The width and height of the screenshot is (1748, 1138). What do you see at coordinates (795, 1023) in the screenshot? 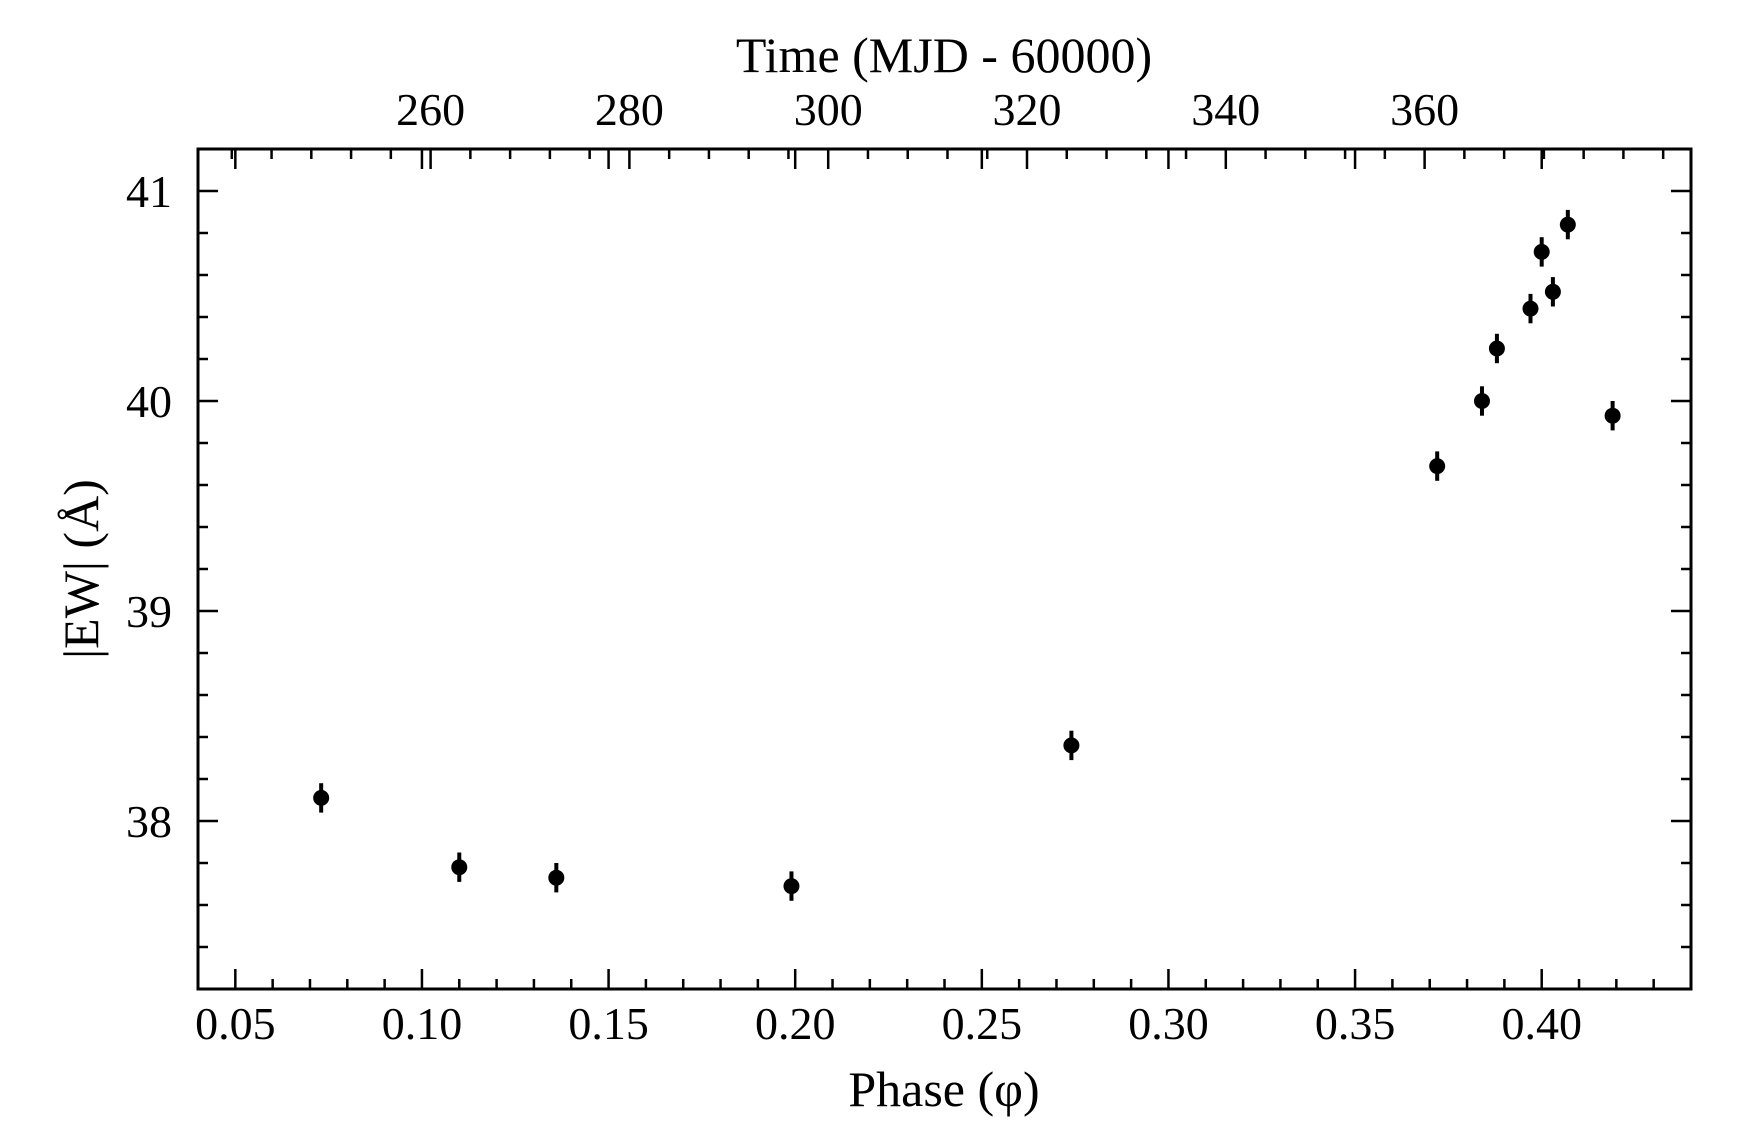
I see `x-tick-label: 0.20` at bounding box center [795, 1023].